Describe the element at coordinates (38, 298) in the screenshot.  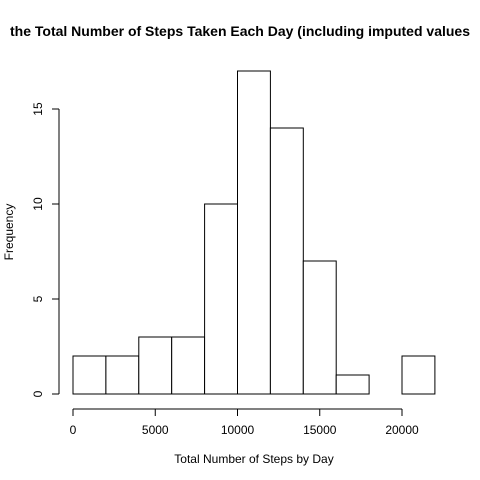
I see `y-tick-label: 5` at that location.